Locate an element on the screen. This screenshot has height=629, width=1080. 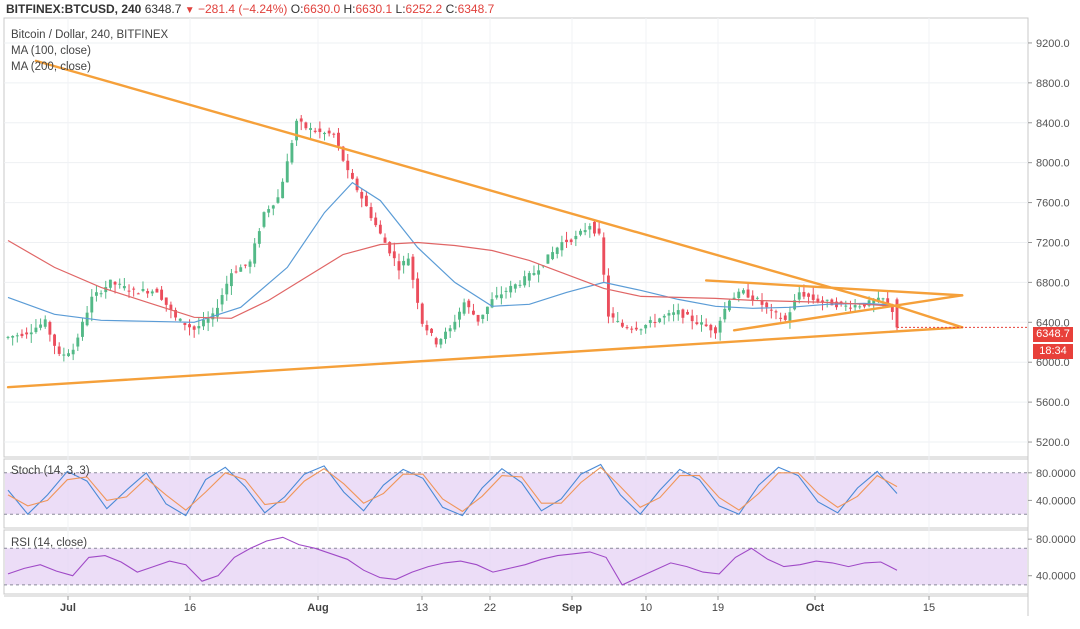
trendline is located at coordinates (929, 317).